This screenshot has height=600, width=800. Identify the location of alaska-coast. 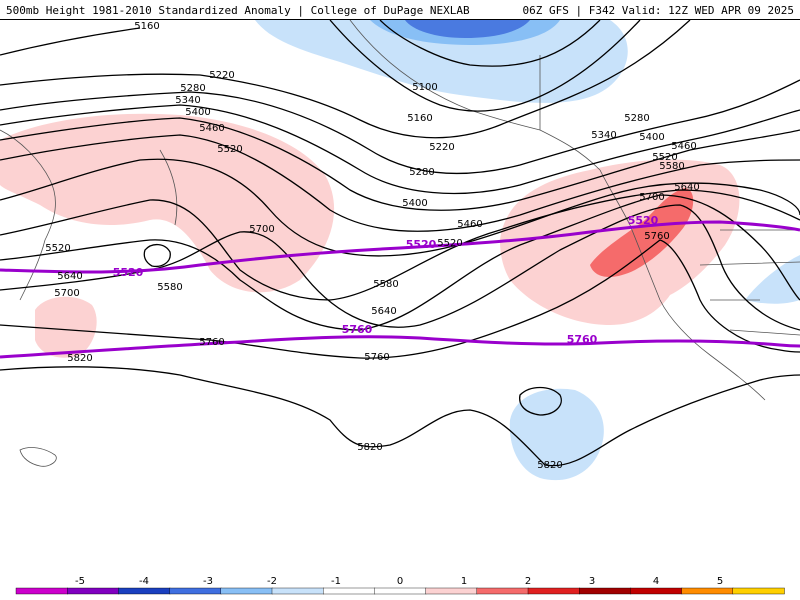
(475, 95).